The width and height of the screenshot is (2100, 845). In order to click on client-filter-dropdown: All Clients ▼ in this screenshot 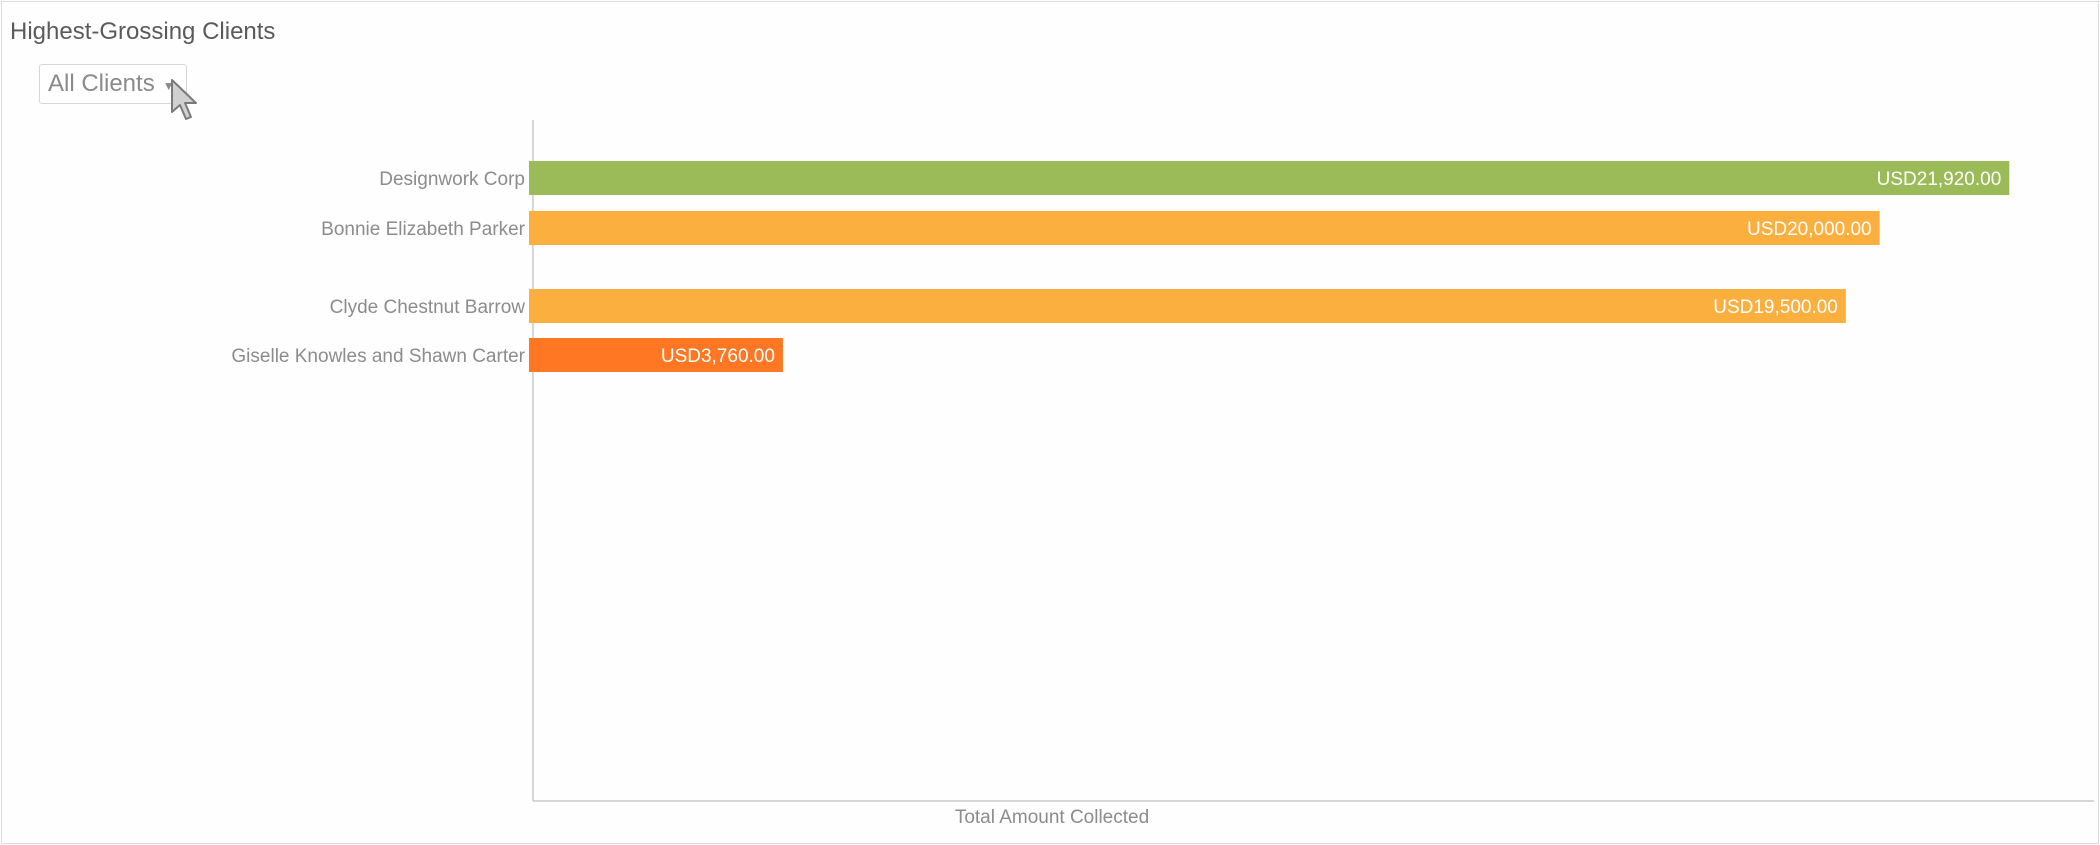, I will do `click(113, 84)`.